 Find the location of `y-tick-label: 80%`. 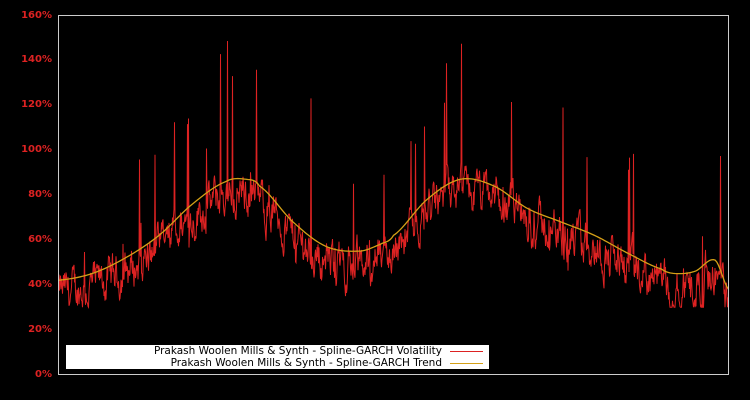

y-tick-label: 80% is located at coordinates (40, 194).